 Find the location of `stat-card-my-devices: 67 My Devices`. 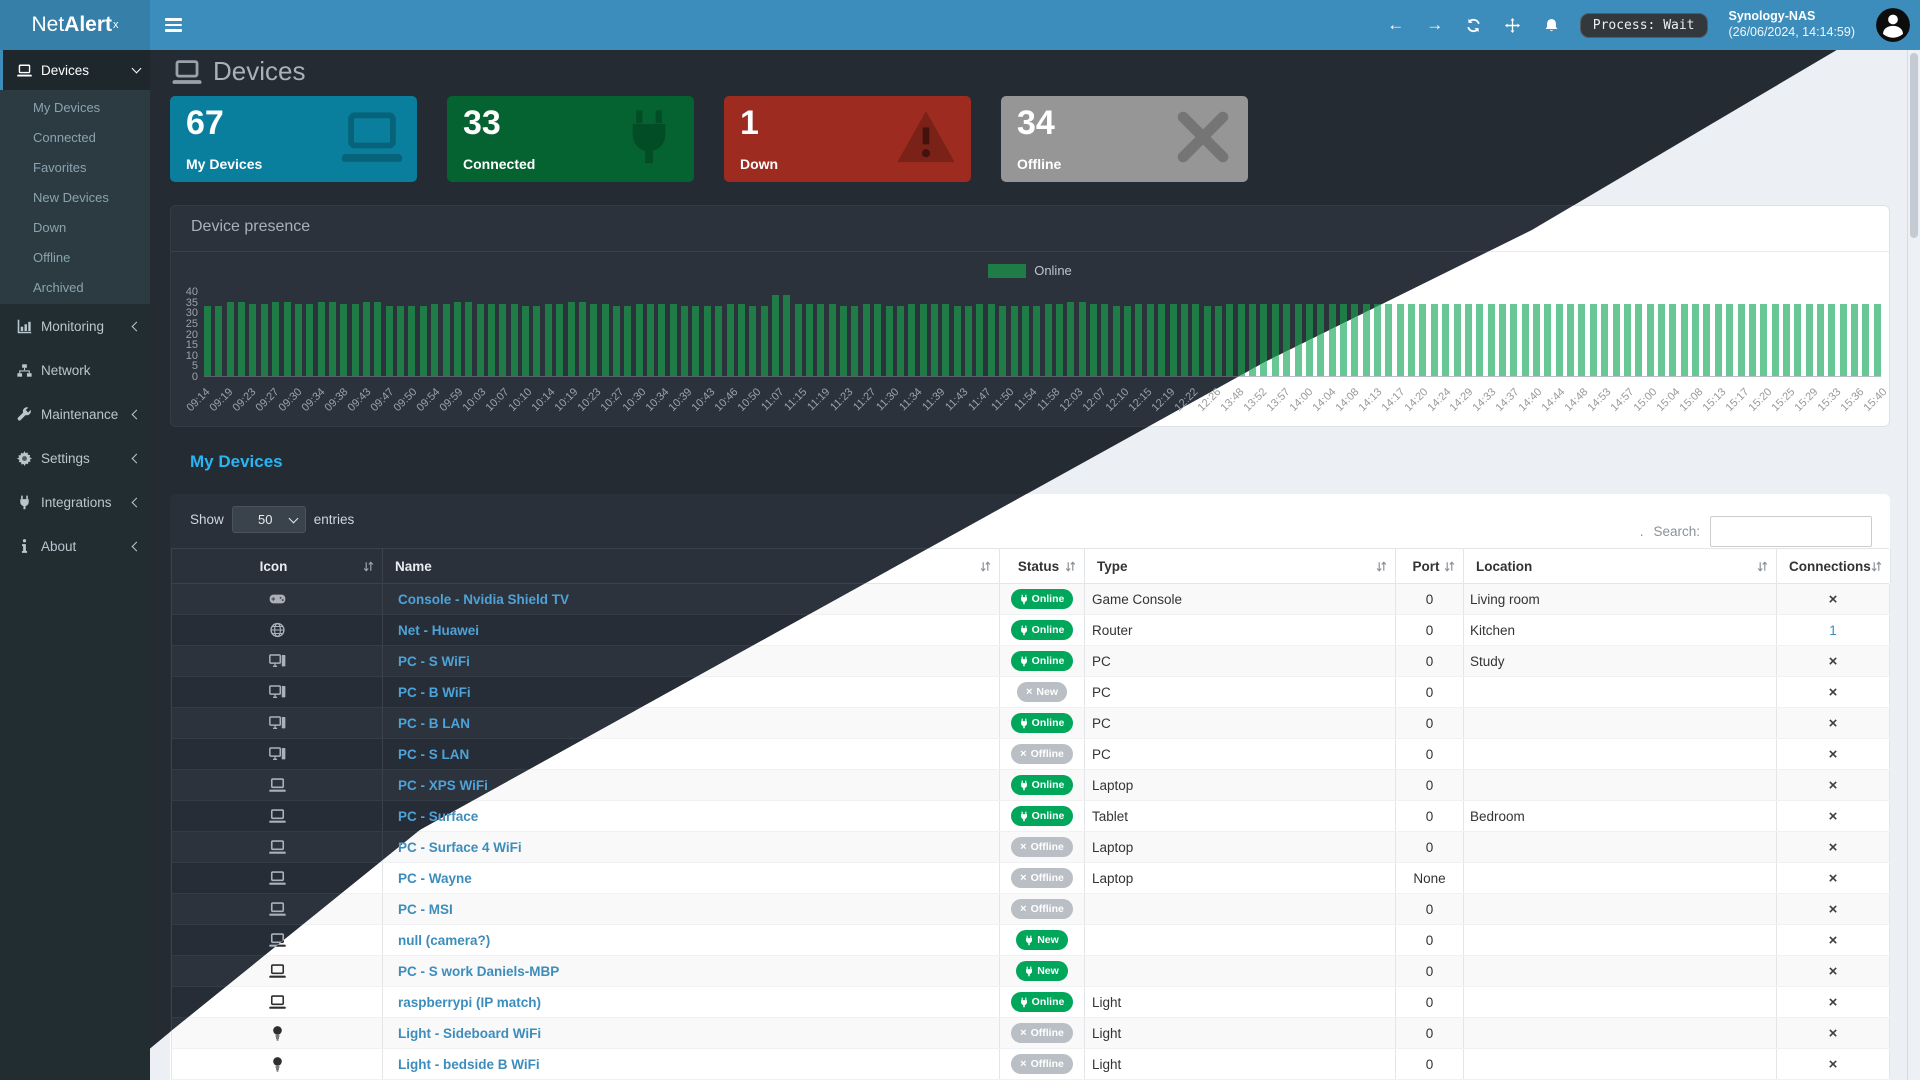

stat-card-my-devices: 67 My Devices is located at coordinates (293, 139).